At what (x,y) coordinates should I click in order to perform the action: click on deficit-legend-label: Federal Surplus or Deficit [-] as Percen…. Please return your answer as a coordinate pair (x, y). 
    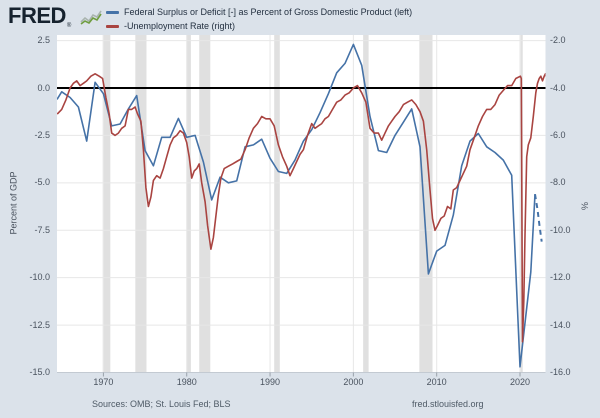
    Looking at the image, I should click on (268, 12).